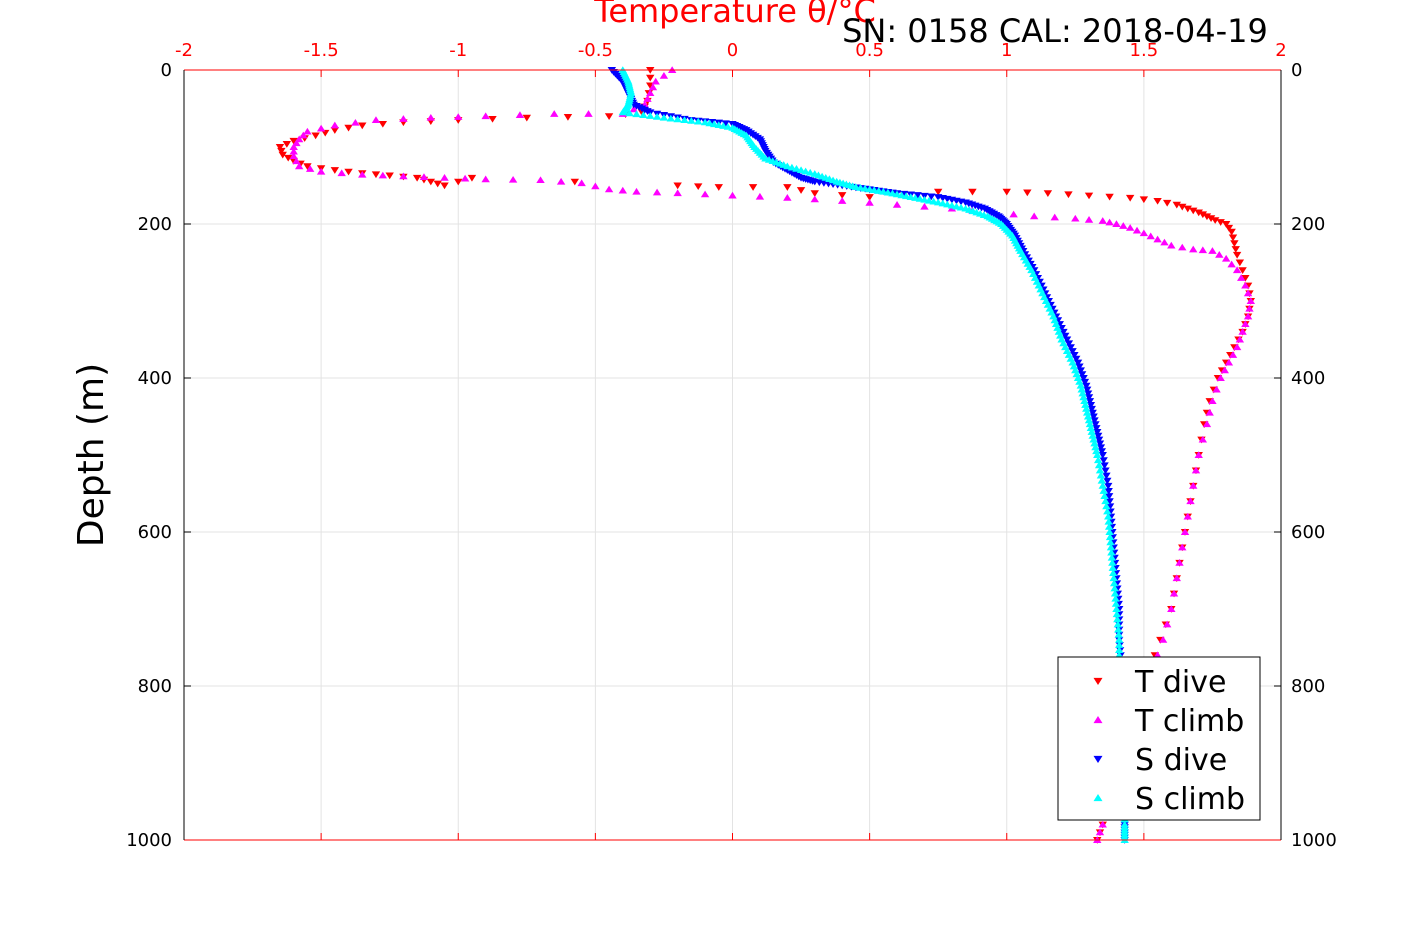 The image size is (1417, 945). I want to click on chart-title: SN: 0158 CAL: 2018-04-19, so click(1055, 31).